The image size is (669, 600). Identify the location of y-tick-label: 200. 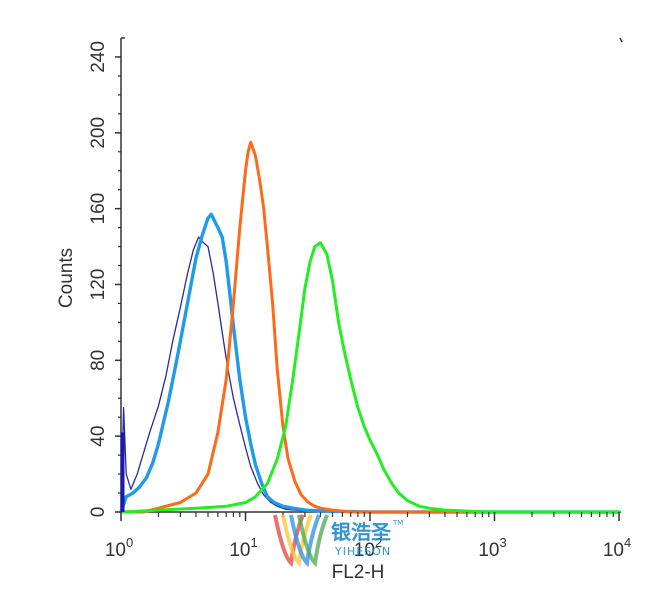
(98, 133).